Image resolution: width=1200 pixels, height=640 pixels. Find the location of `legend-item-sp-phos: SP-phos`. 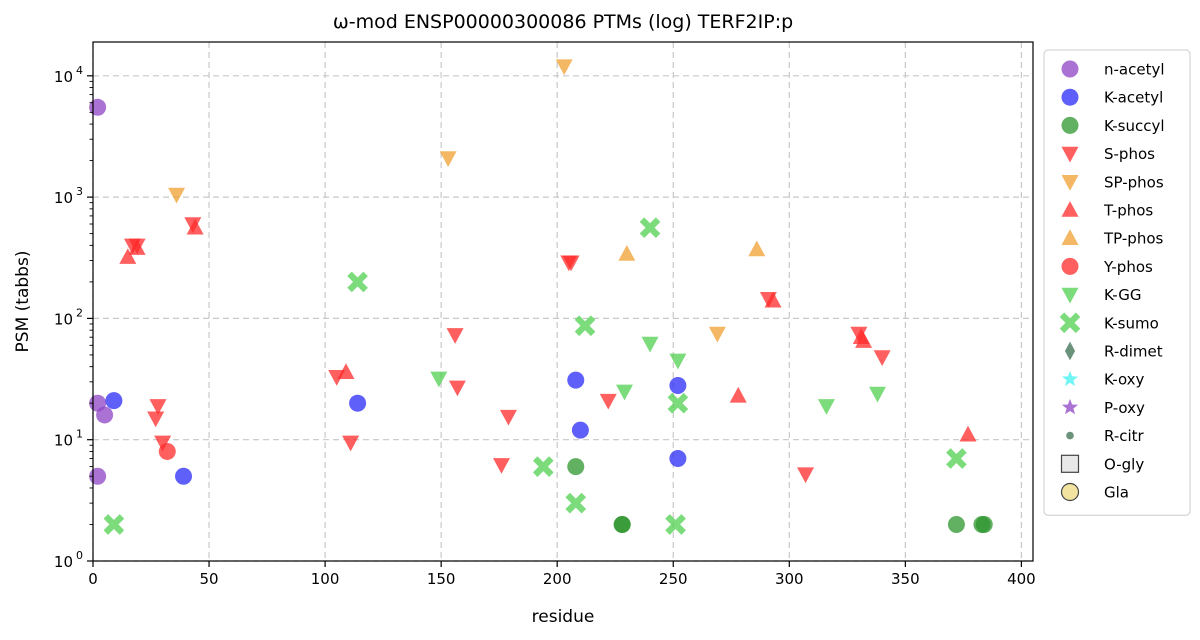

legend-item-sp-phos: SP-phos is located at coordinates (1112, 182).